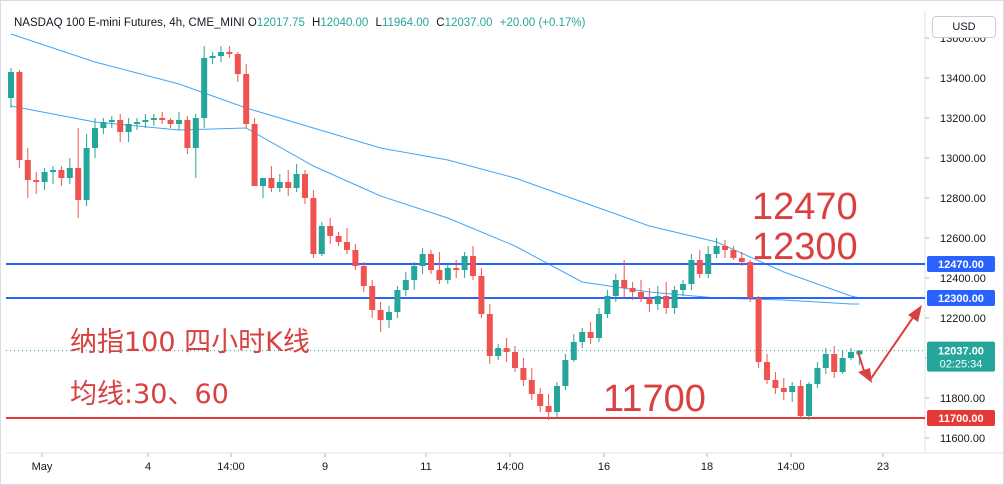 The image size is (1004, 485). What do you see at coordinates (604, 467) in the screenshot?
I see `x-tick-label: 16` at bounding box center [604, 467].